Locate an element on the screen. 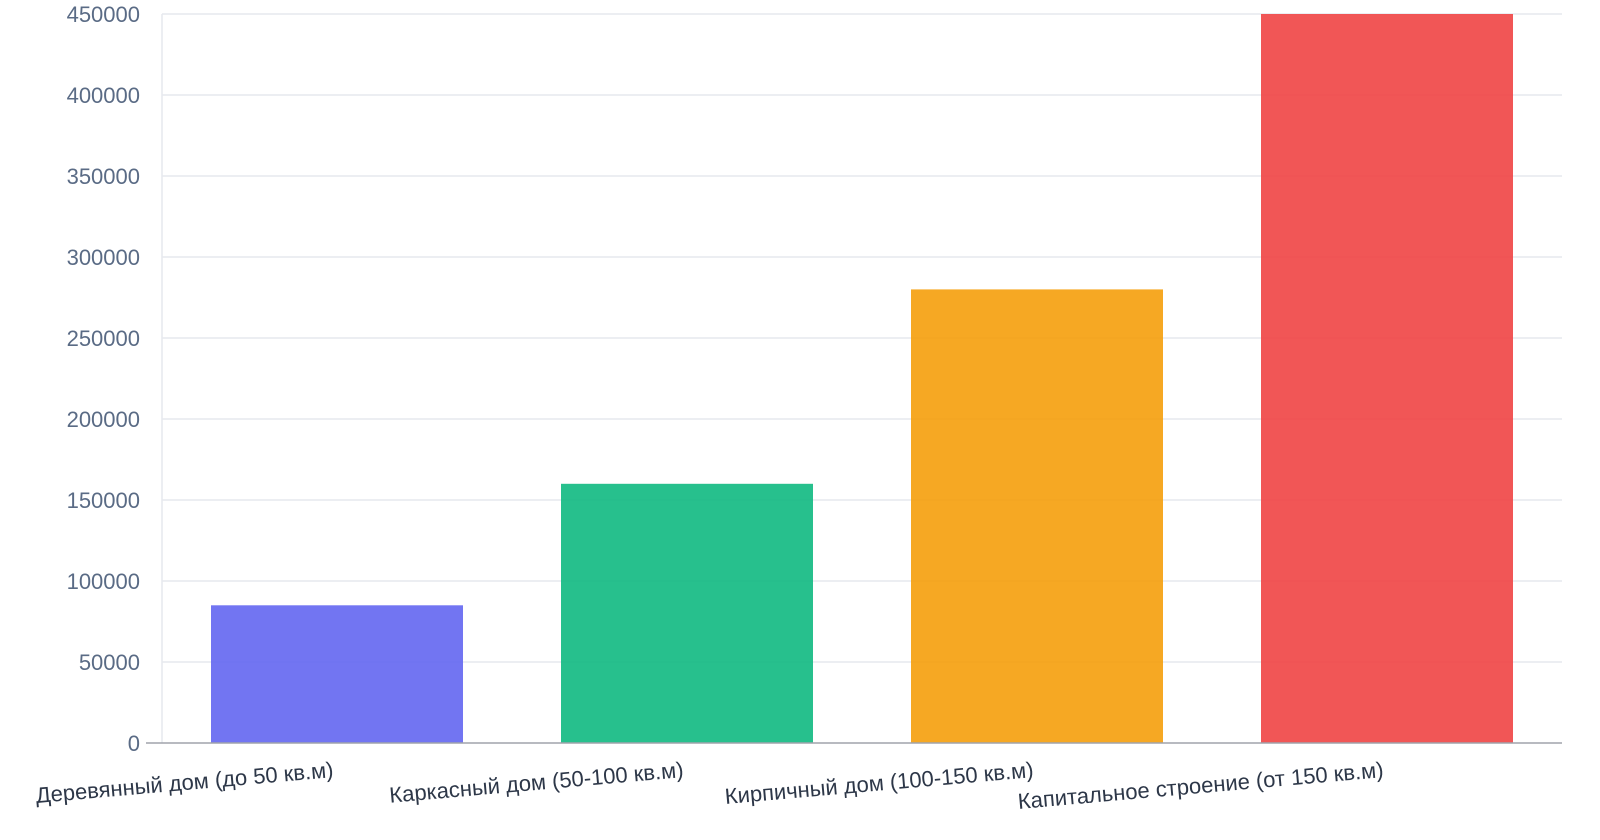 This screenshot has width=1600, height=840. y-tick-label: 100000 is located at coordinates (103, 581).